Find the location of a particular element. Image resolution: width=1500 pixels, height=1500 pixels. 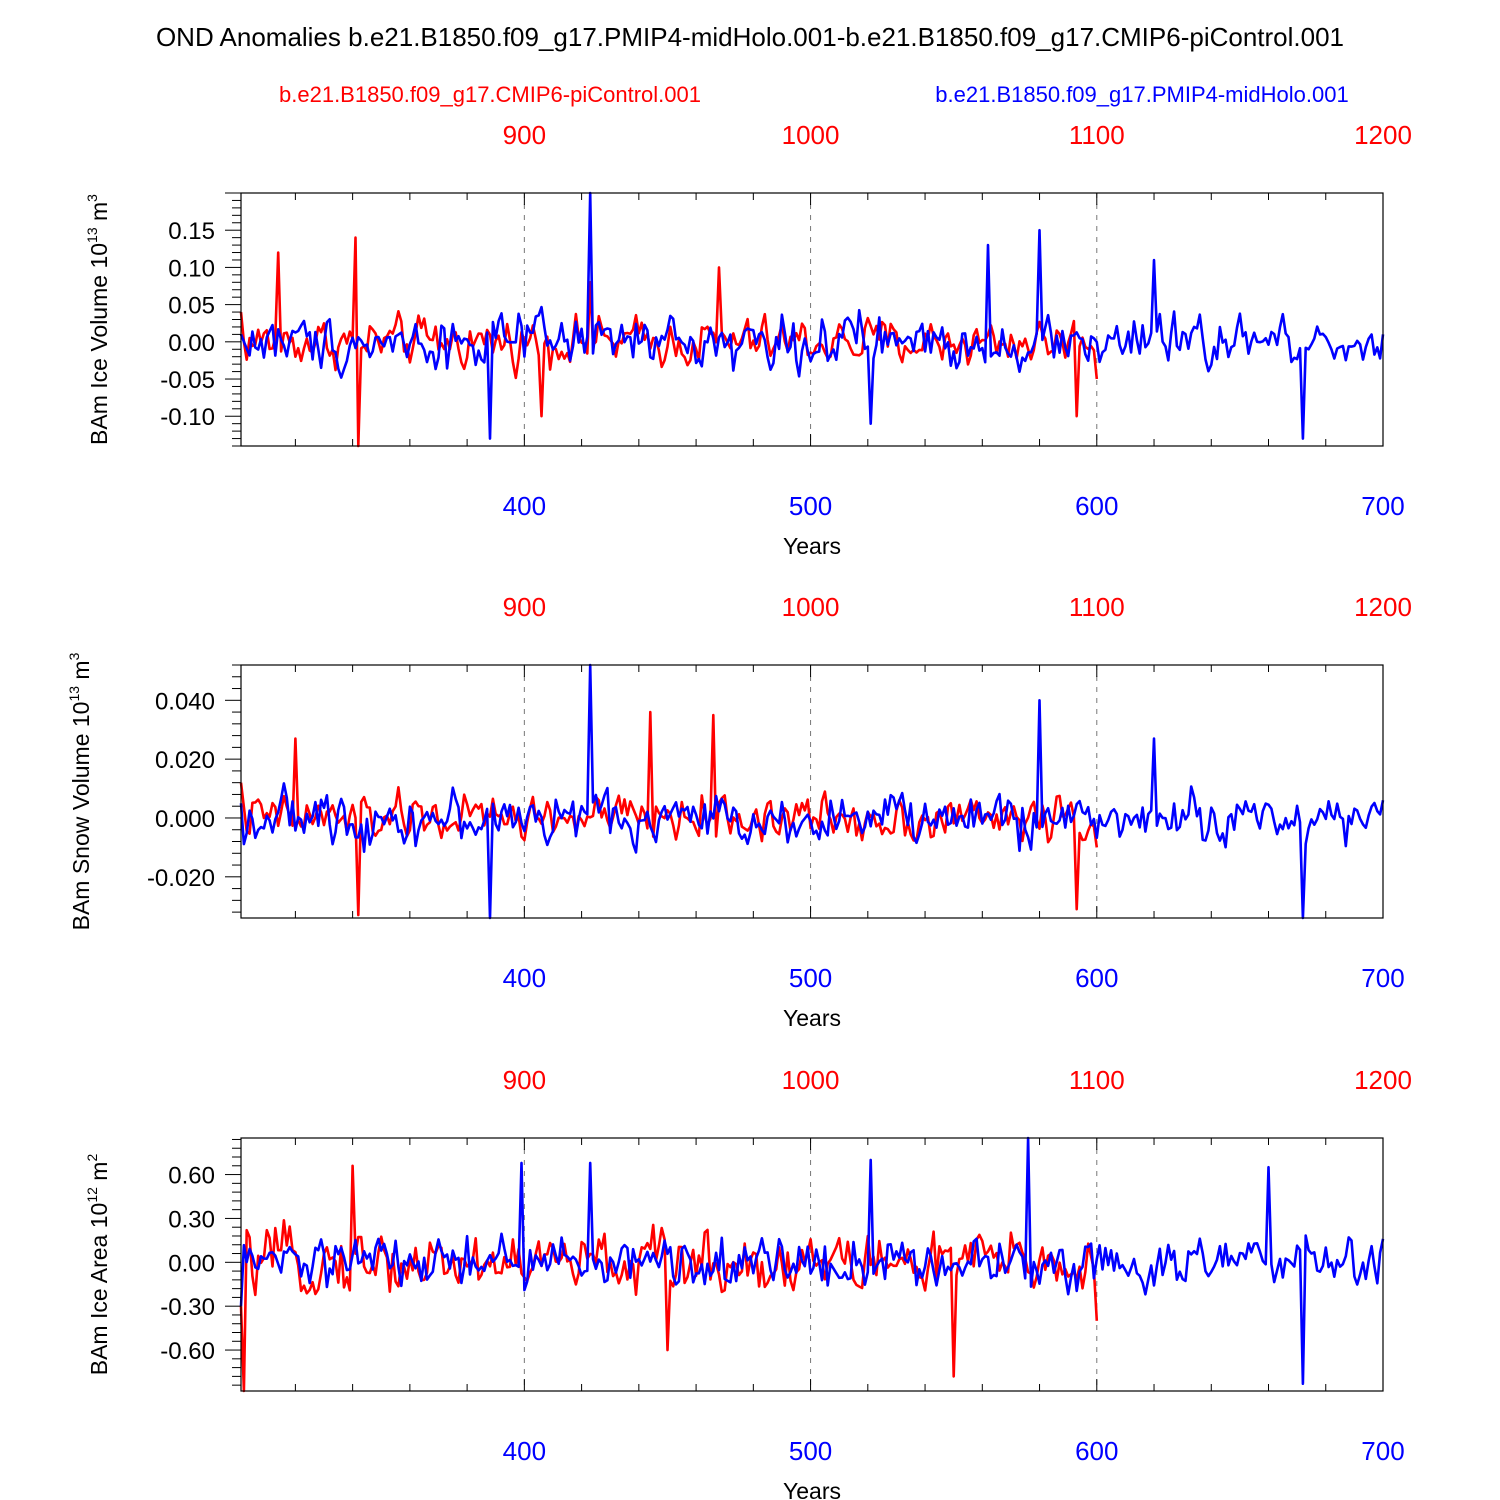

y-tick-label: -0.30 is located at coordinates (187, 1307).